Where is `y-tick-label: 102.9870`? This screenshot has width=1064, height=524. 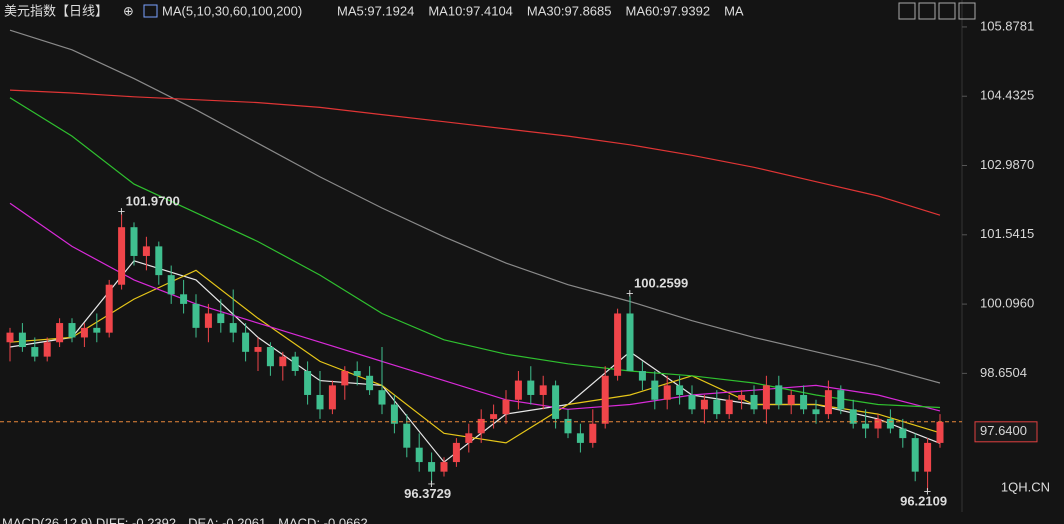 y-tick-label: 102.9870 is located at coordinates (1007, 164).